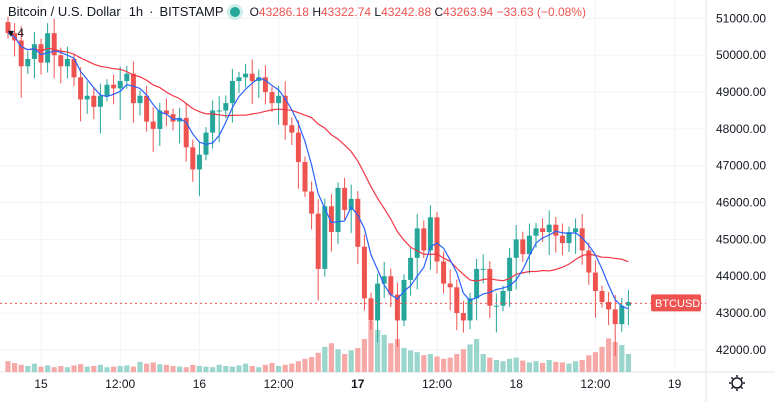 This screenshot has width=775, height=402. Describe the element at coordinates (741, 166) in the screenshot. I see `price-tick-label: 47000.00` at that location.